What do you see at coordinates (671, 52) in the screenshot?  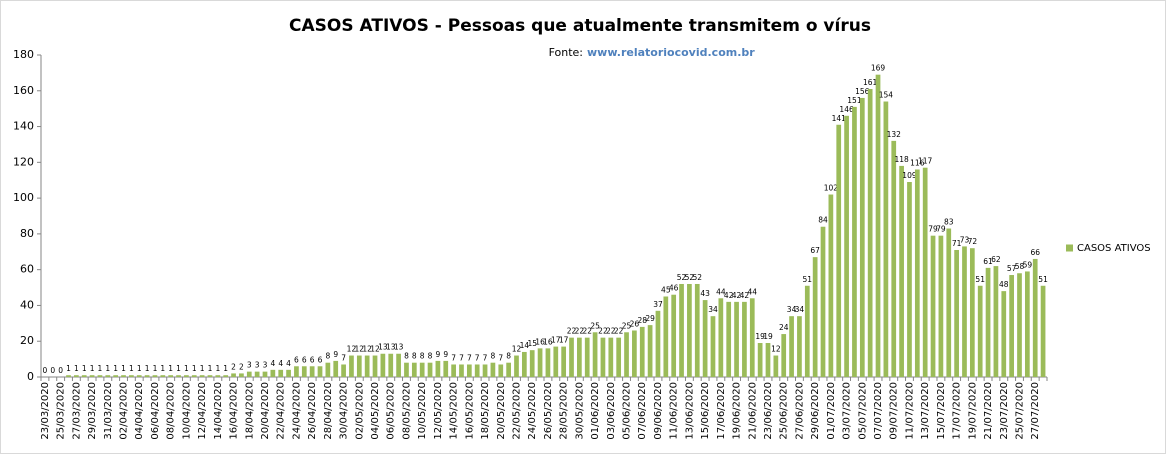 I see `subtitle-link: www.relatoriocovid.com.br` at bounding box center [671, 52].